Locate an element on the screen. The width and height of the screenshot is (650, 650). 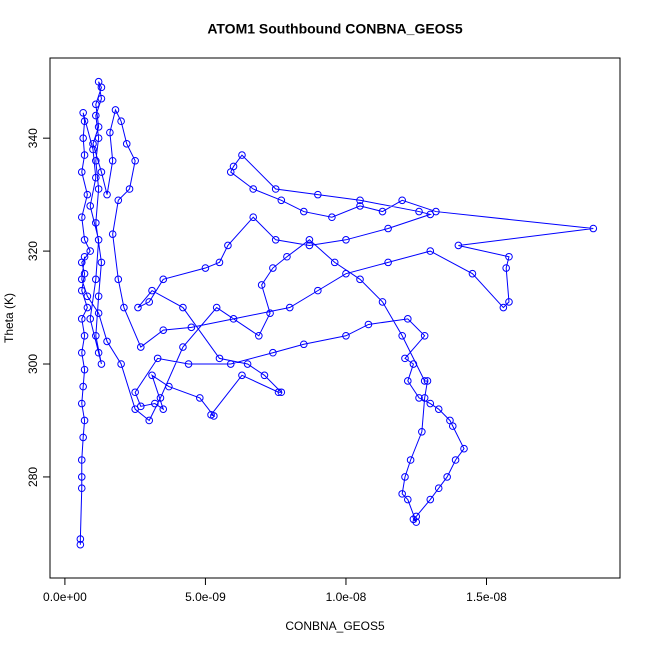
y-tick-label: 320 is located at coordinates (33, 251).